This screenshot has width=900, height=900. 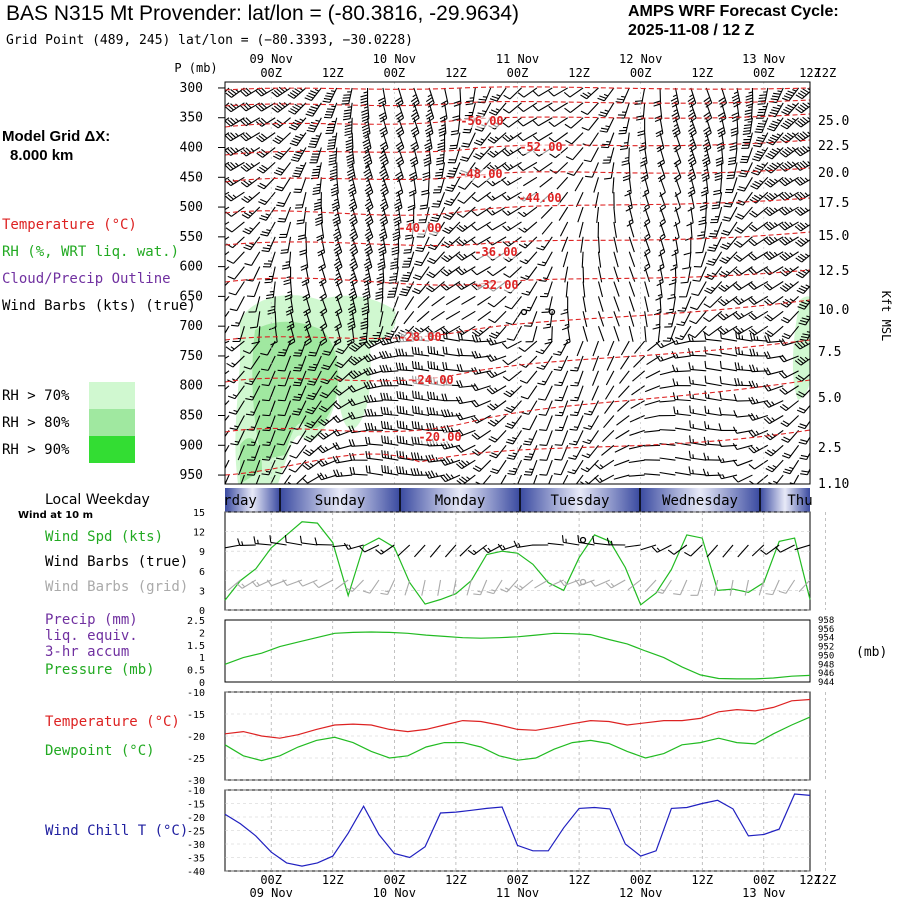 I want to click on legend-cloud: Cloud/Precip Outline, so click(x=86, y=279).